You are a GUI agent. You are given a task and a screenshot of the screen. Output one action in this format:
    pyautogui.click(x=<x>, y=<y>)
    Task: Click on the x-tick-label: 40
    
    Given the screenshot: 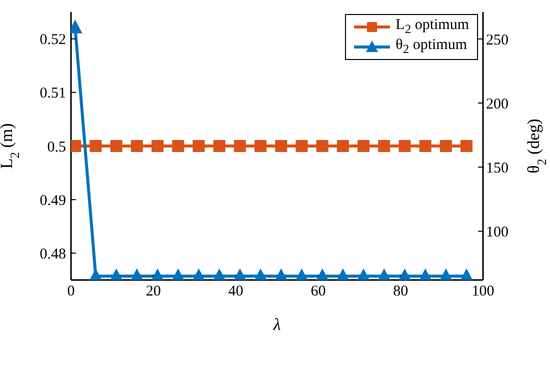 What is the action you would take?
    pyautogui.click(x=236, y=292)
    